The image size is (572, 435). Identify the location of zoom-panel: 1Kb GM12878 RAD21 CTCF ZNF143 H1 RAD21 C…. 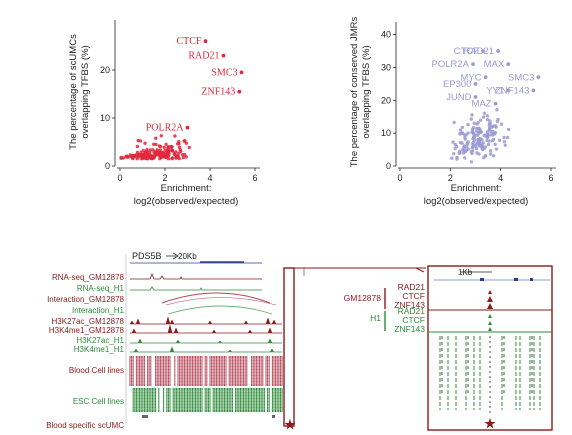
(448, 348).